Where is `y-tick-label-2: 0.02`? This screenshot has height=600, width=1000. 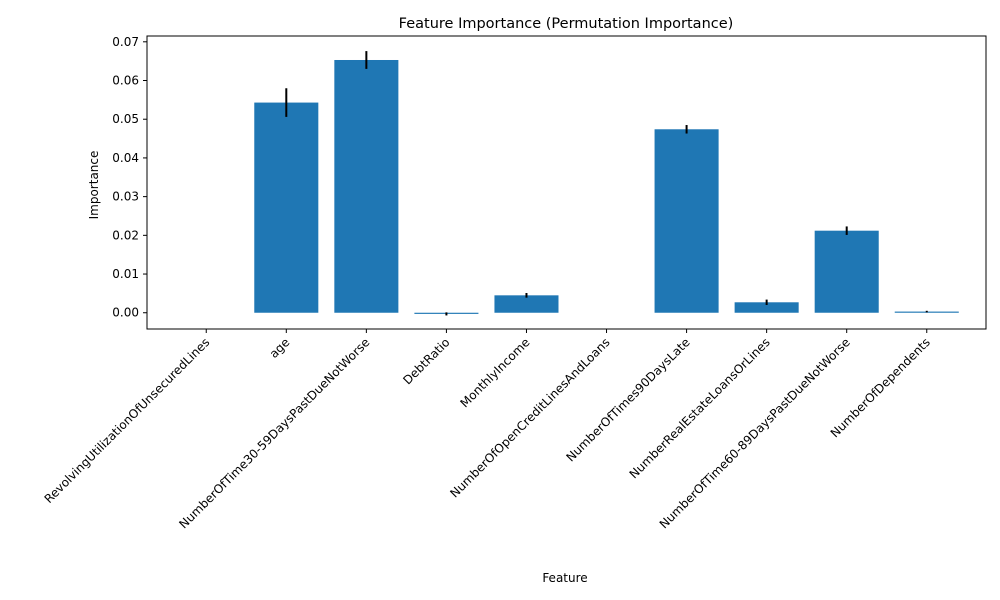
y-tick-label-2: 0.02 is located at coordinates (125, 235).